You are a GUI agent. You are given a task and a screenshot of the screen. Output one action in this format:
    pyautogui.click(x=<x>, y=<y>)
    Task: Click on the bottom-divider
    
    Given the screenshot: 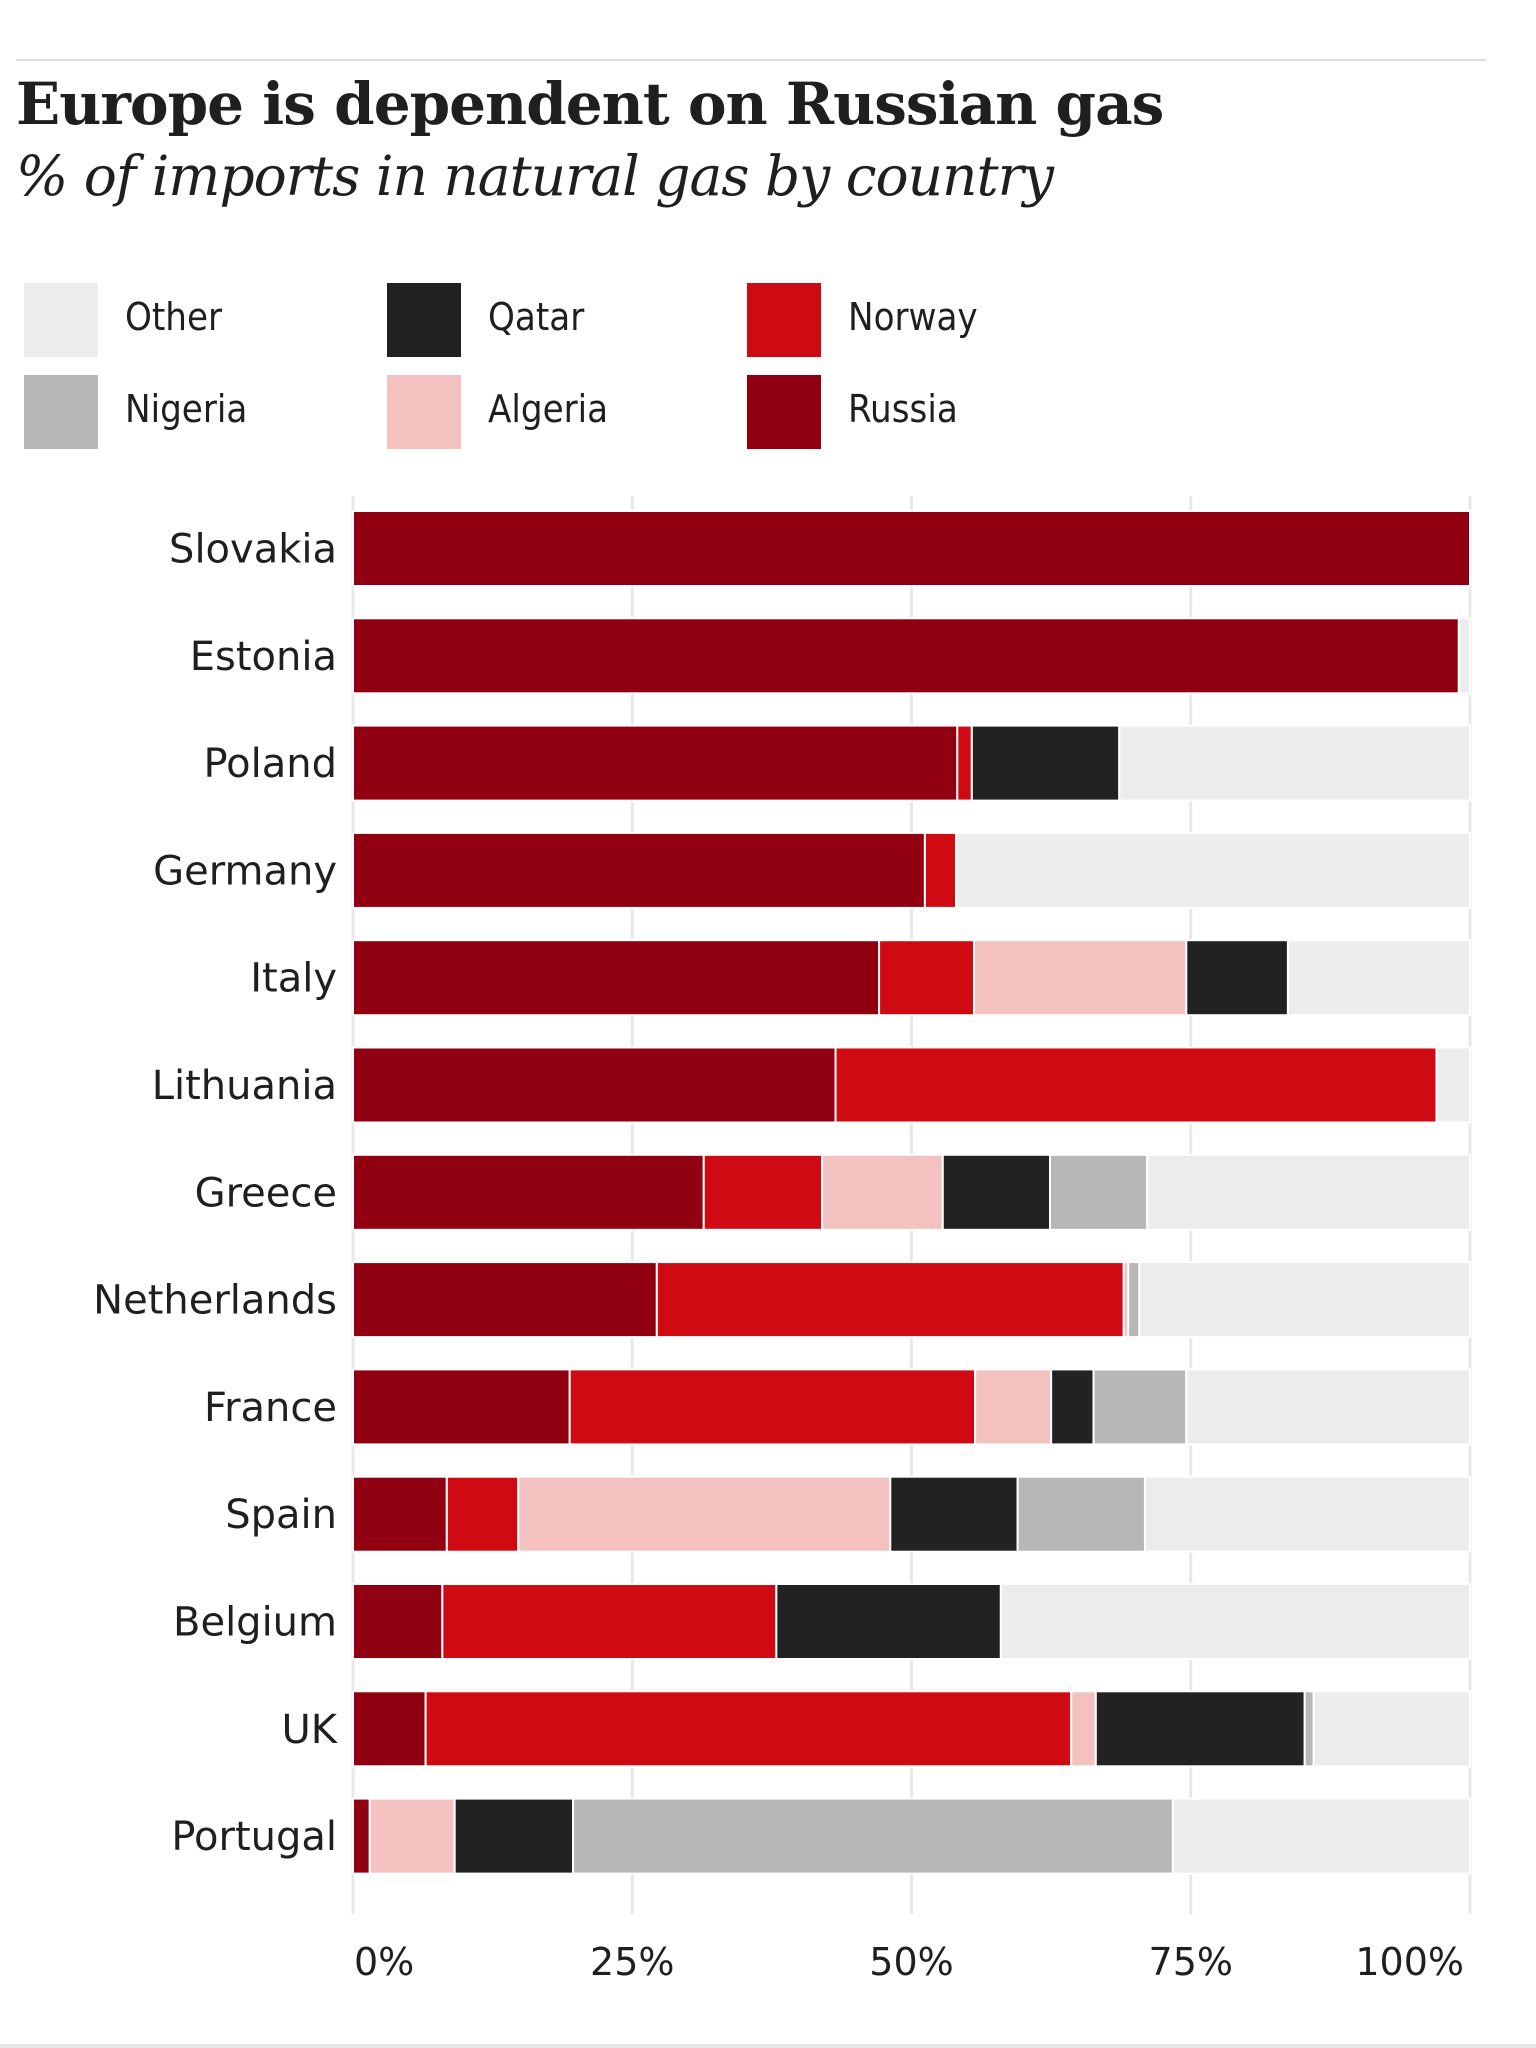 What is the action you would take?
    pyautogui.click(x=768, y=2046)
    